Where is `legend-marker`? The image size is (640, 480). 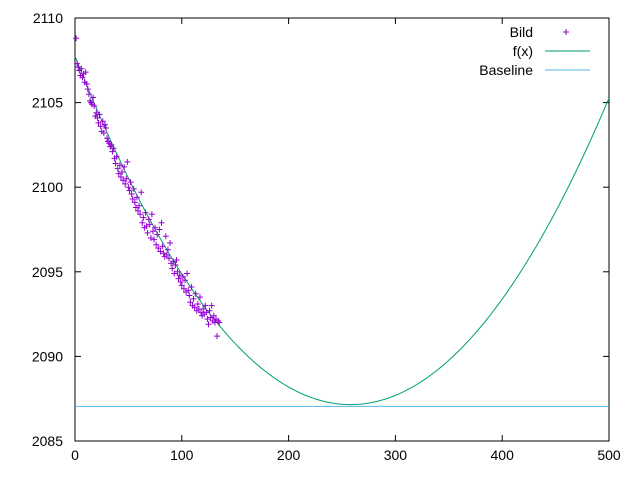
legend-marker is located at coordinates (566, 32).